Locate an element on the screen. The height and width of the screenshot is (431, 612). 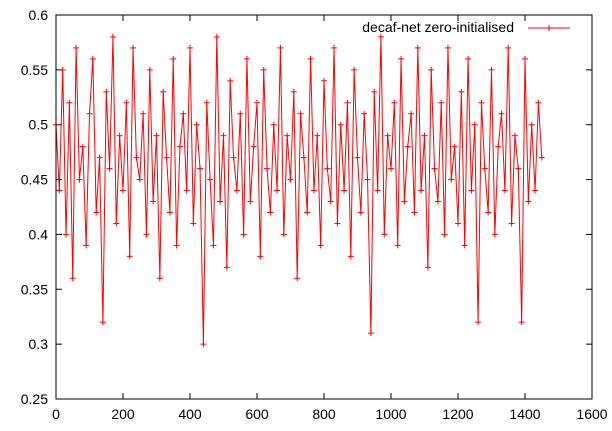
x-tick-label: 1600 is located at coordinates (591, 414).